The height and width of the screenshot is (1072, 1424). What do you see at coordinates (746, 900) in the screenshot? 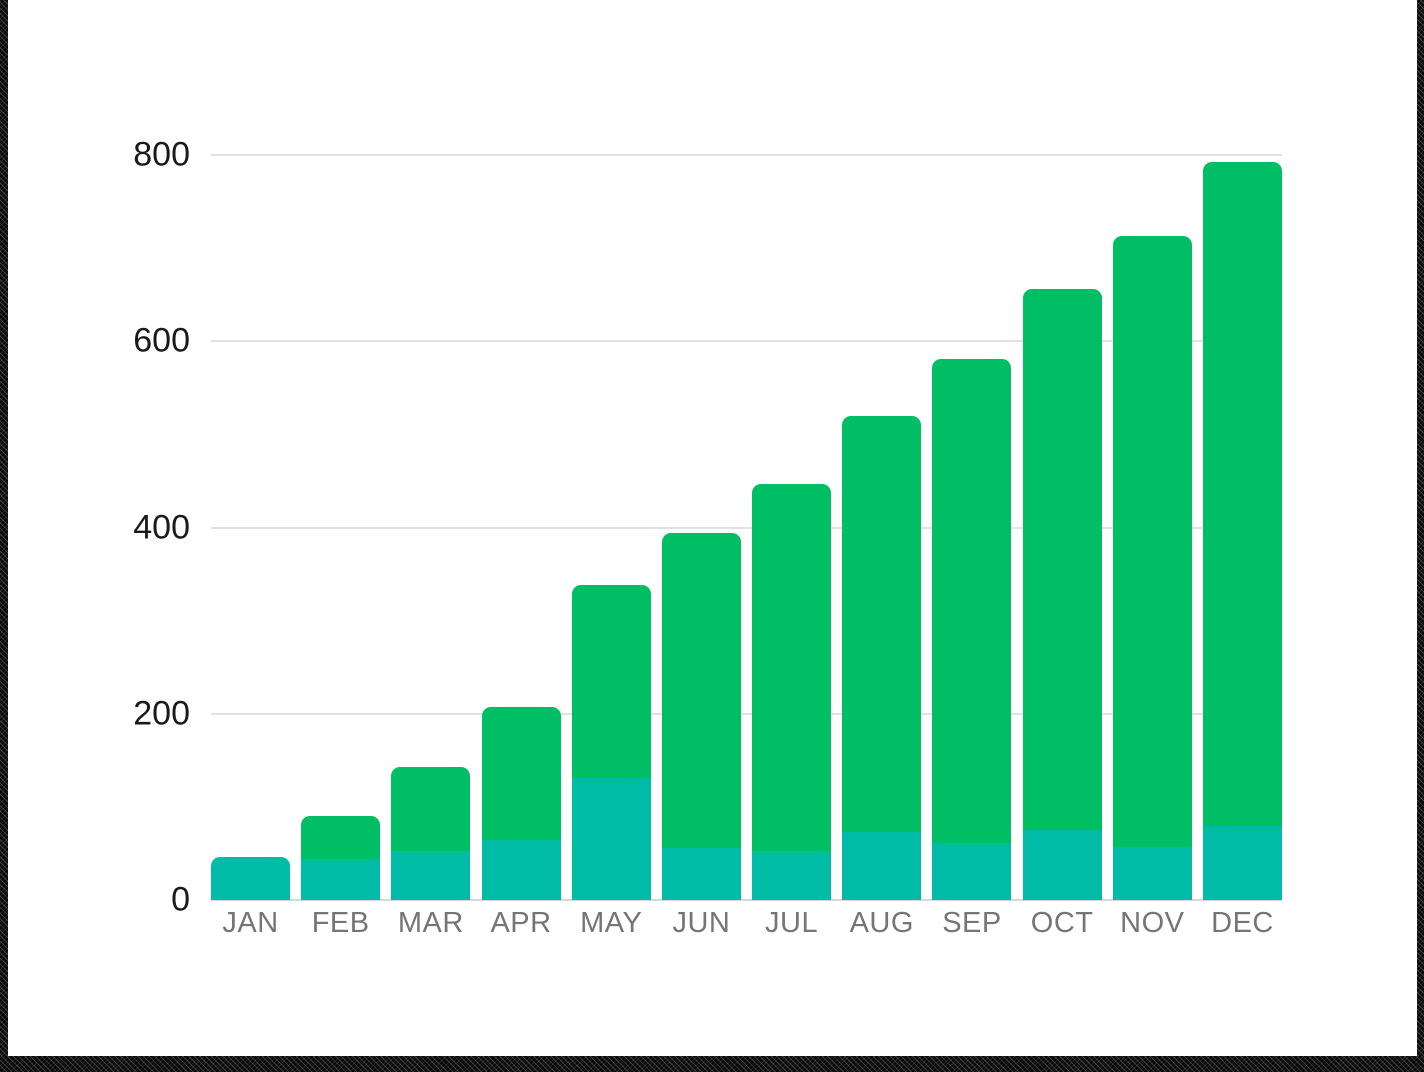
I see `x-axis-line` at bounding box center [746, 900].